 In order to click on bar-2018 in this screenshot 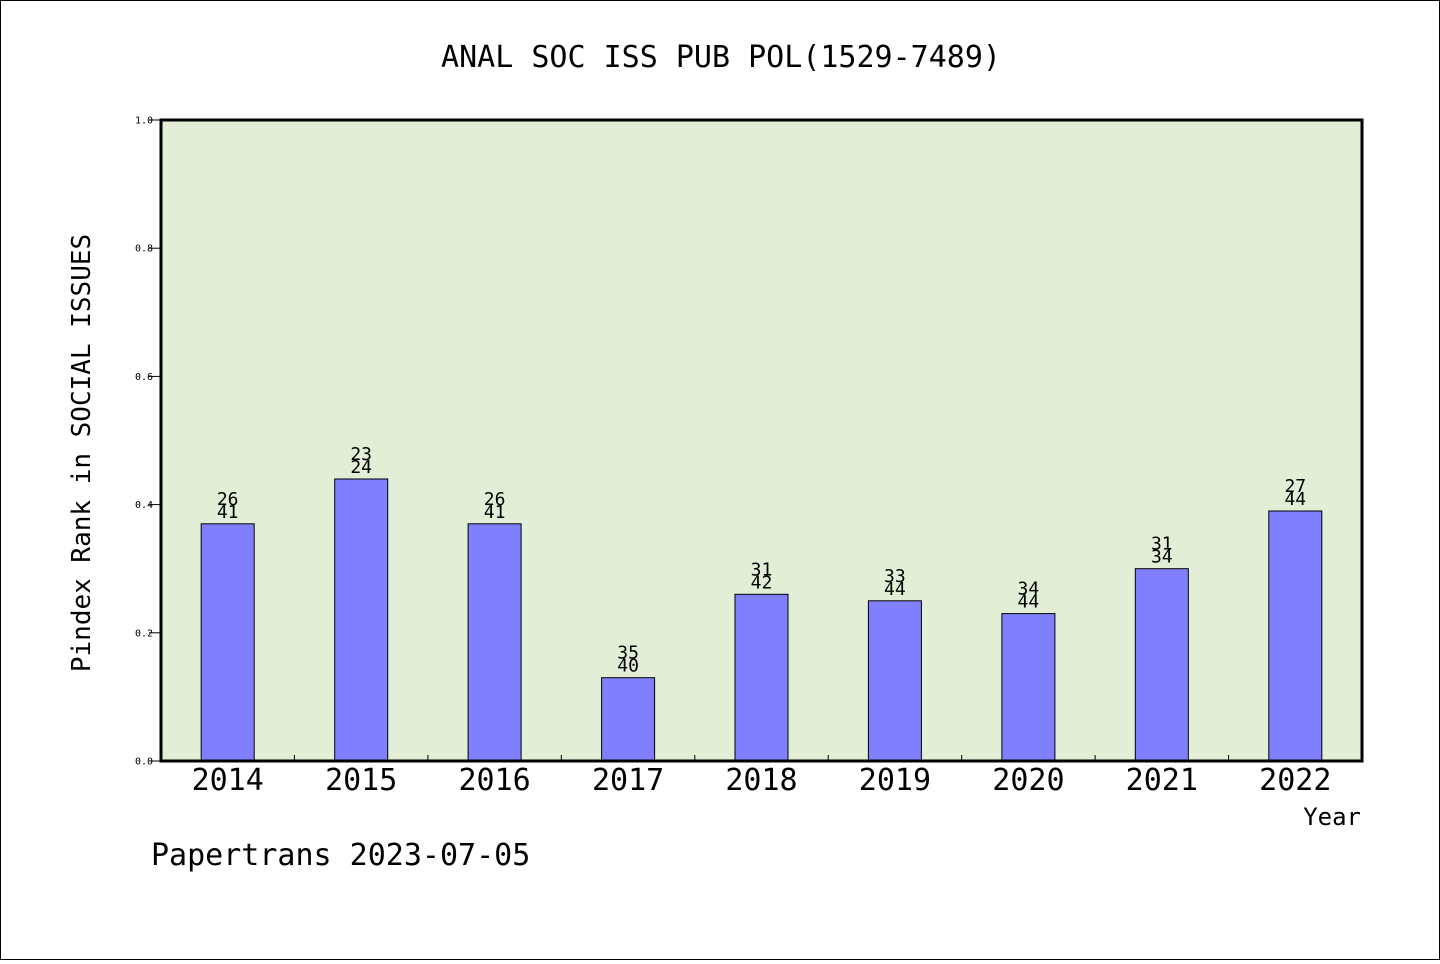, I will do `click(761, 677)`.